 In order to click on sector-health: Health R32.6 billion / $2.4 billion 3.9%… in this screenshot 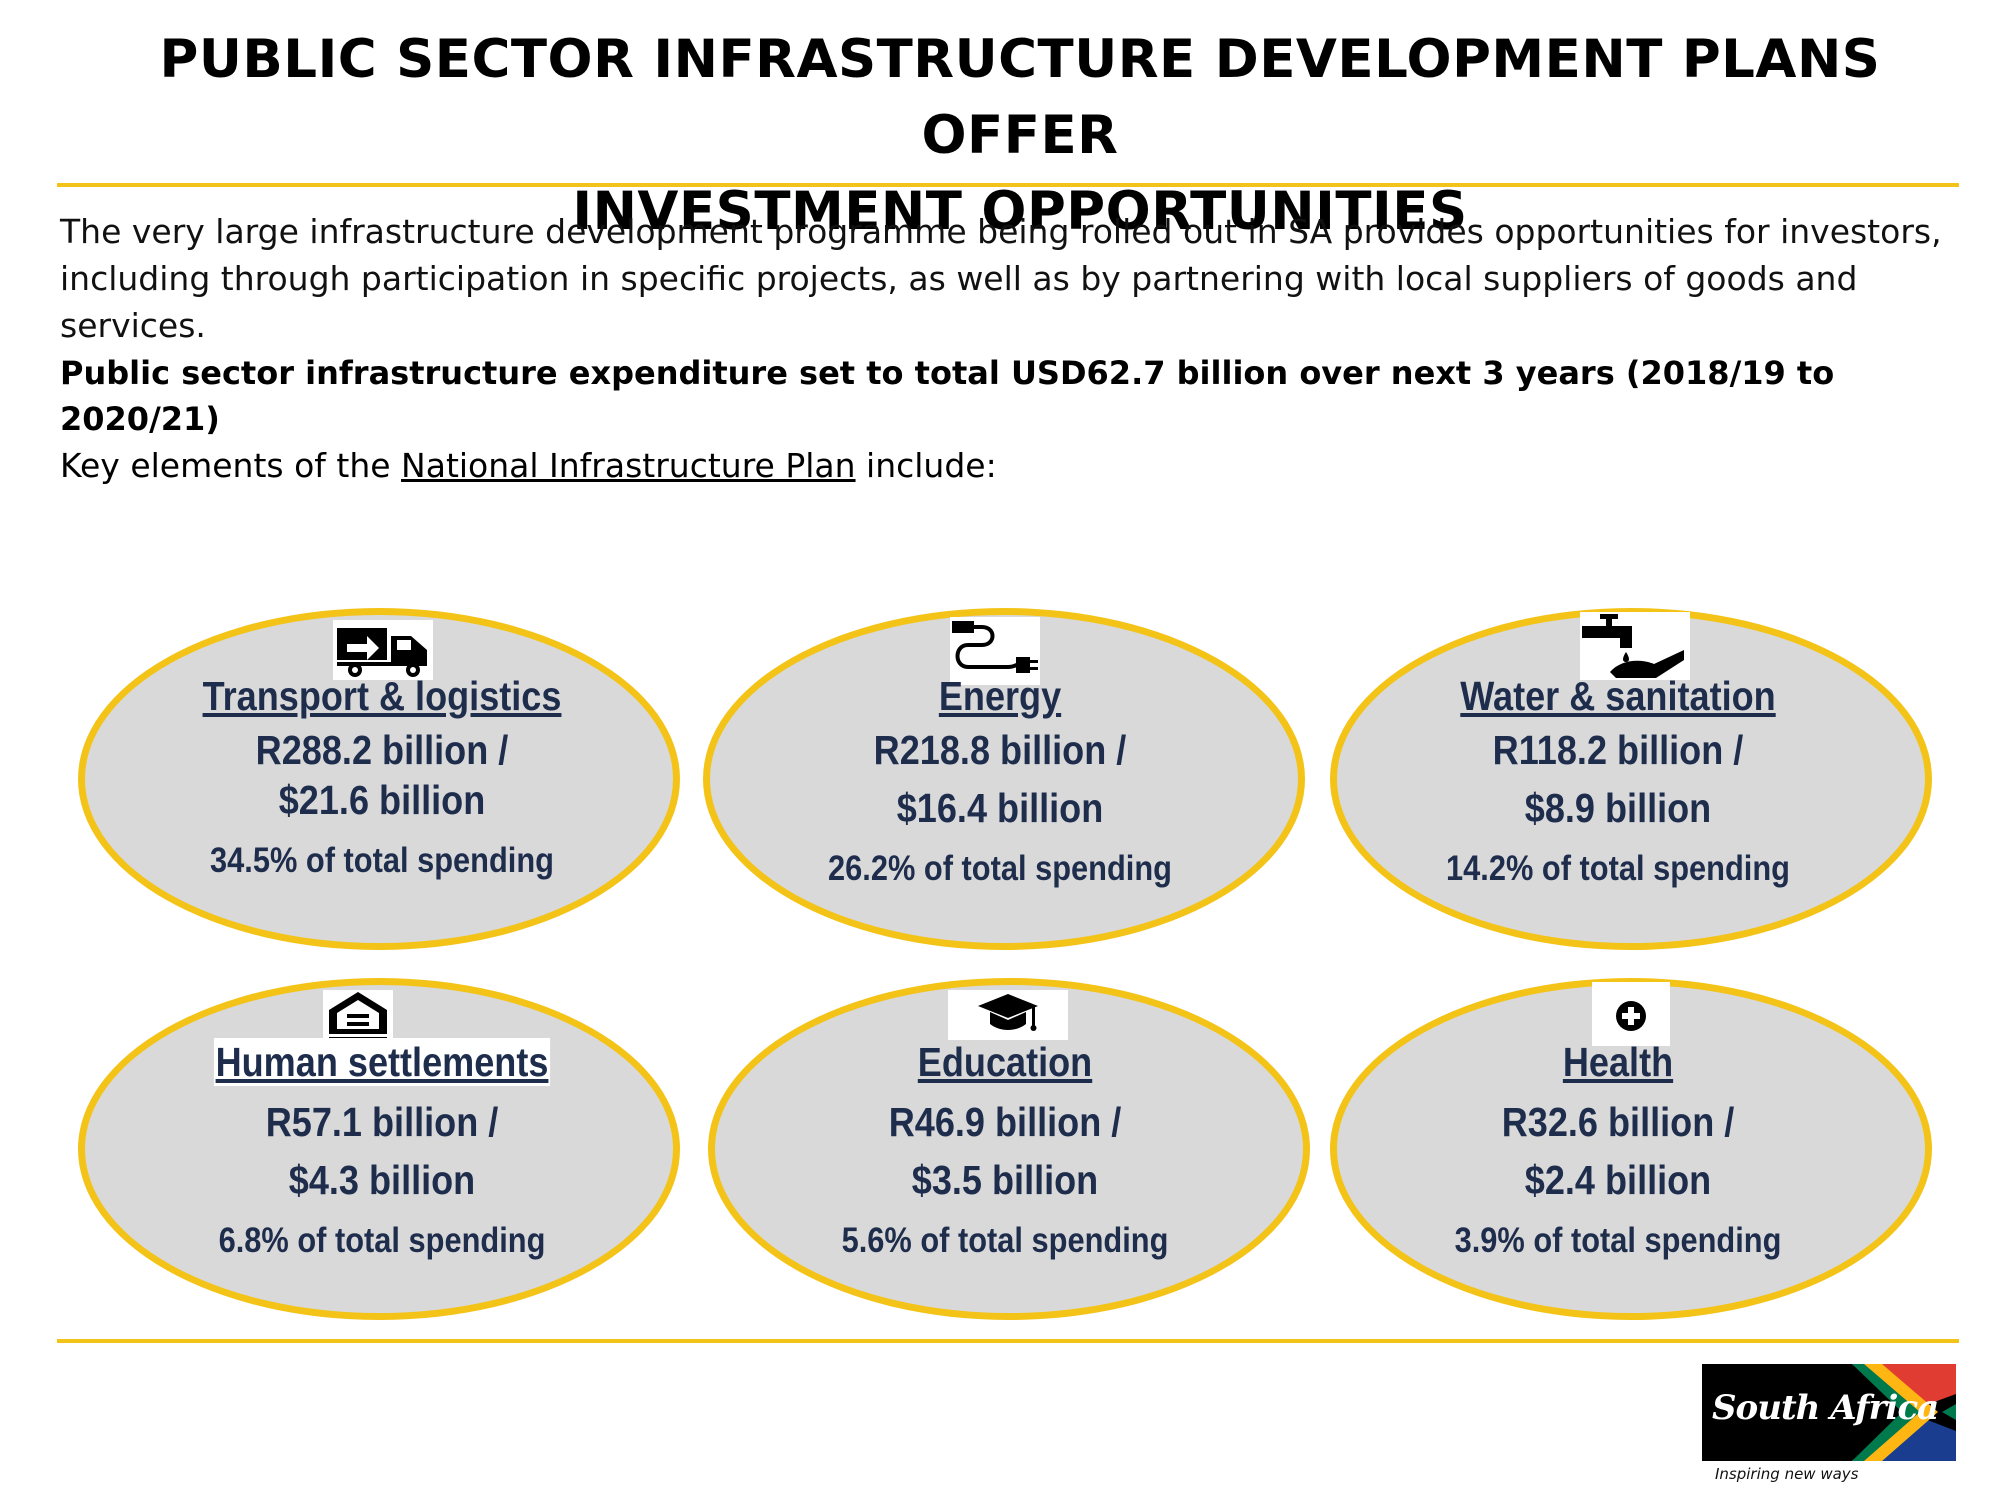, I will do `click(1618, 1150)`.